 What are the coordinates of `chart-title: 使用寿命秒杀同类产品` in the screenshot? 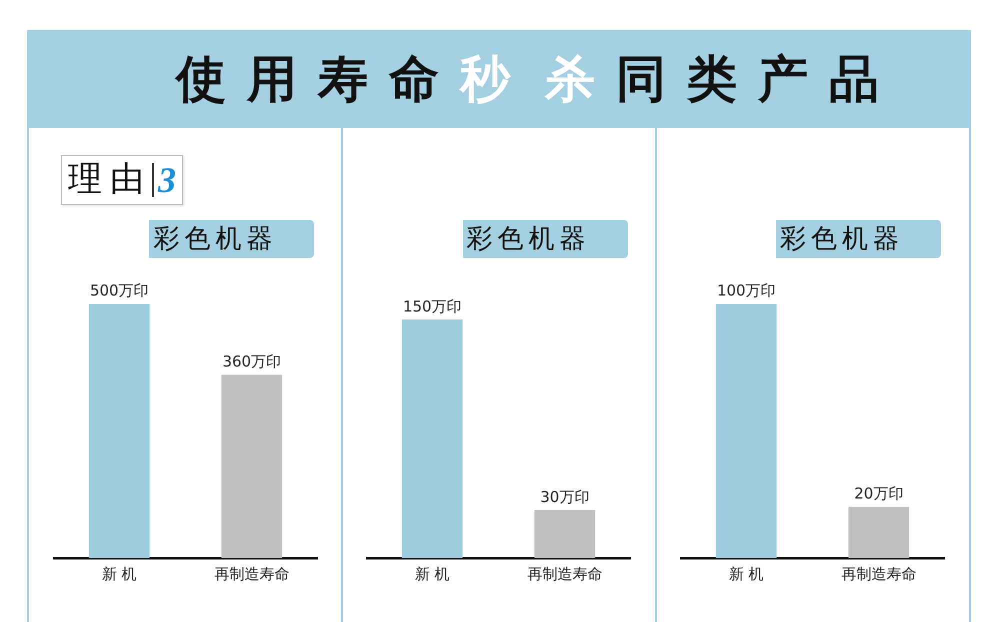 It's located at (538, 79).